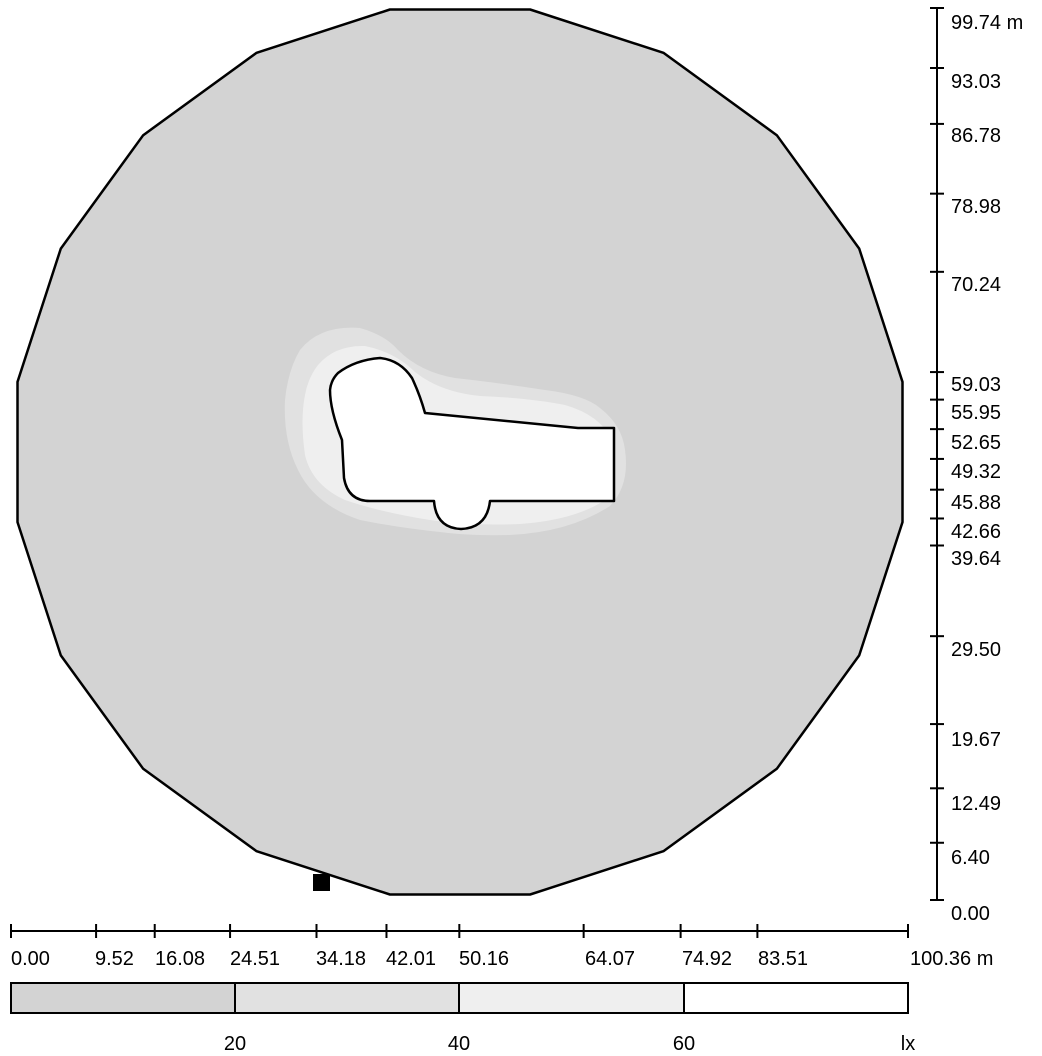 The height and width of the screenshot is (1056, 1042). What do you see at coordinates (976, 82) in the screenshot?
I see `y-tick-label: 93.03` at bounding box center [976, 82].